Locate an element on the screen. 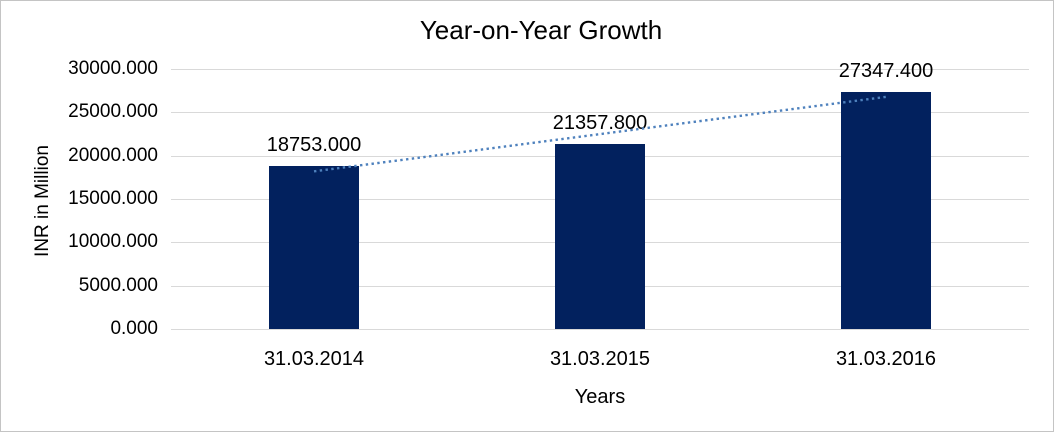  data-label: 18753.000 is located at coordinates (314, 145).